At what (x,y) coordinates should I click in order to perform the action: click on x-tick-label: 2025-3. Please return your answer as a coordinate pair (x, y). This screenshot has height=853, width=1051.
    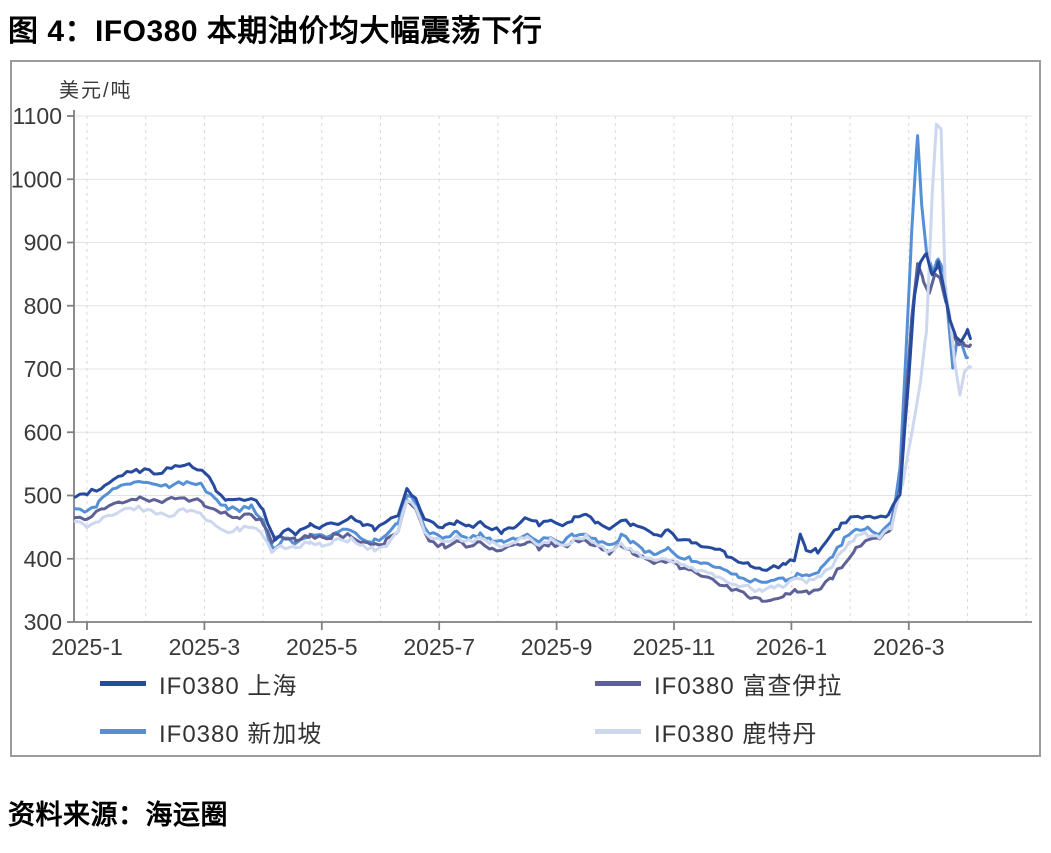
    Looking at the image, I should click on (205, 647).